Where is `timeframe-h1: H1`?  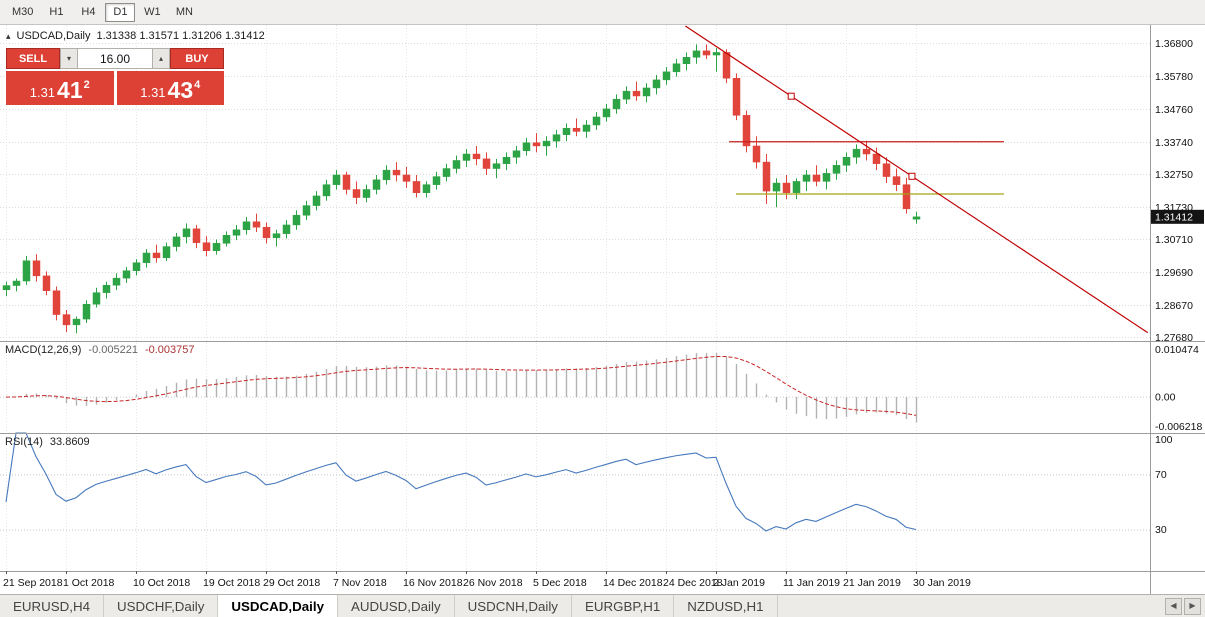 timeframe-h1: H1 is located at coordinates (56, 12).